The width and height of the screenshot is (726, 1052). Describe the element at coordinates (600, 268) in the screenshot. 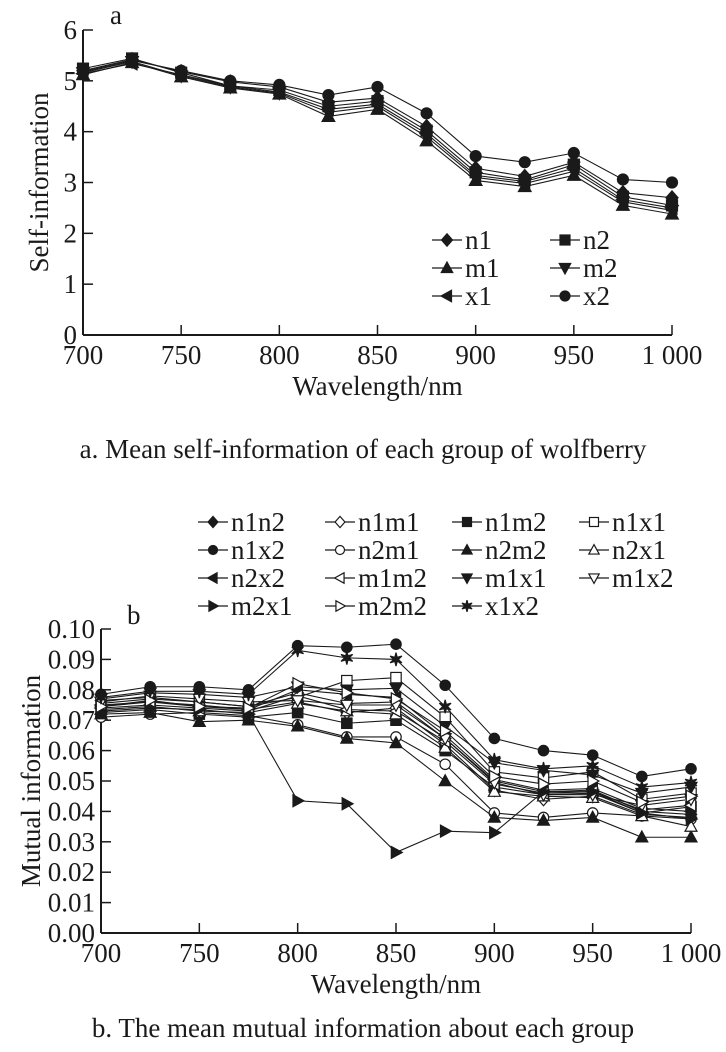

I see `a-legend-label: m2` at that location.